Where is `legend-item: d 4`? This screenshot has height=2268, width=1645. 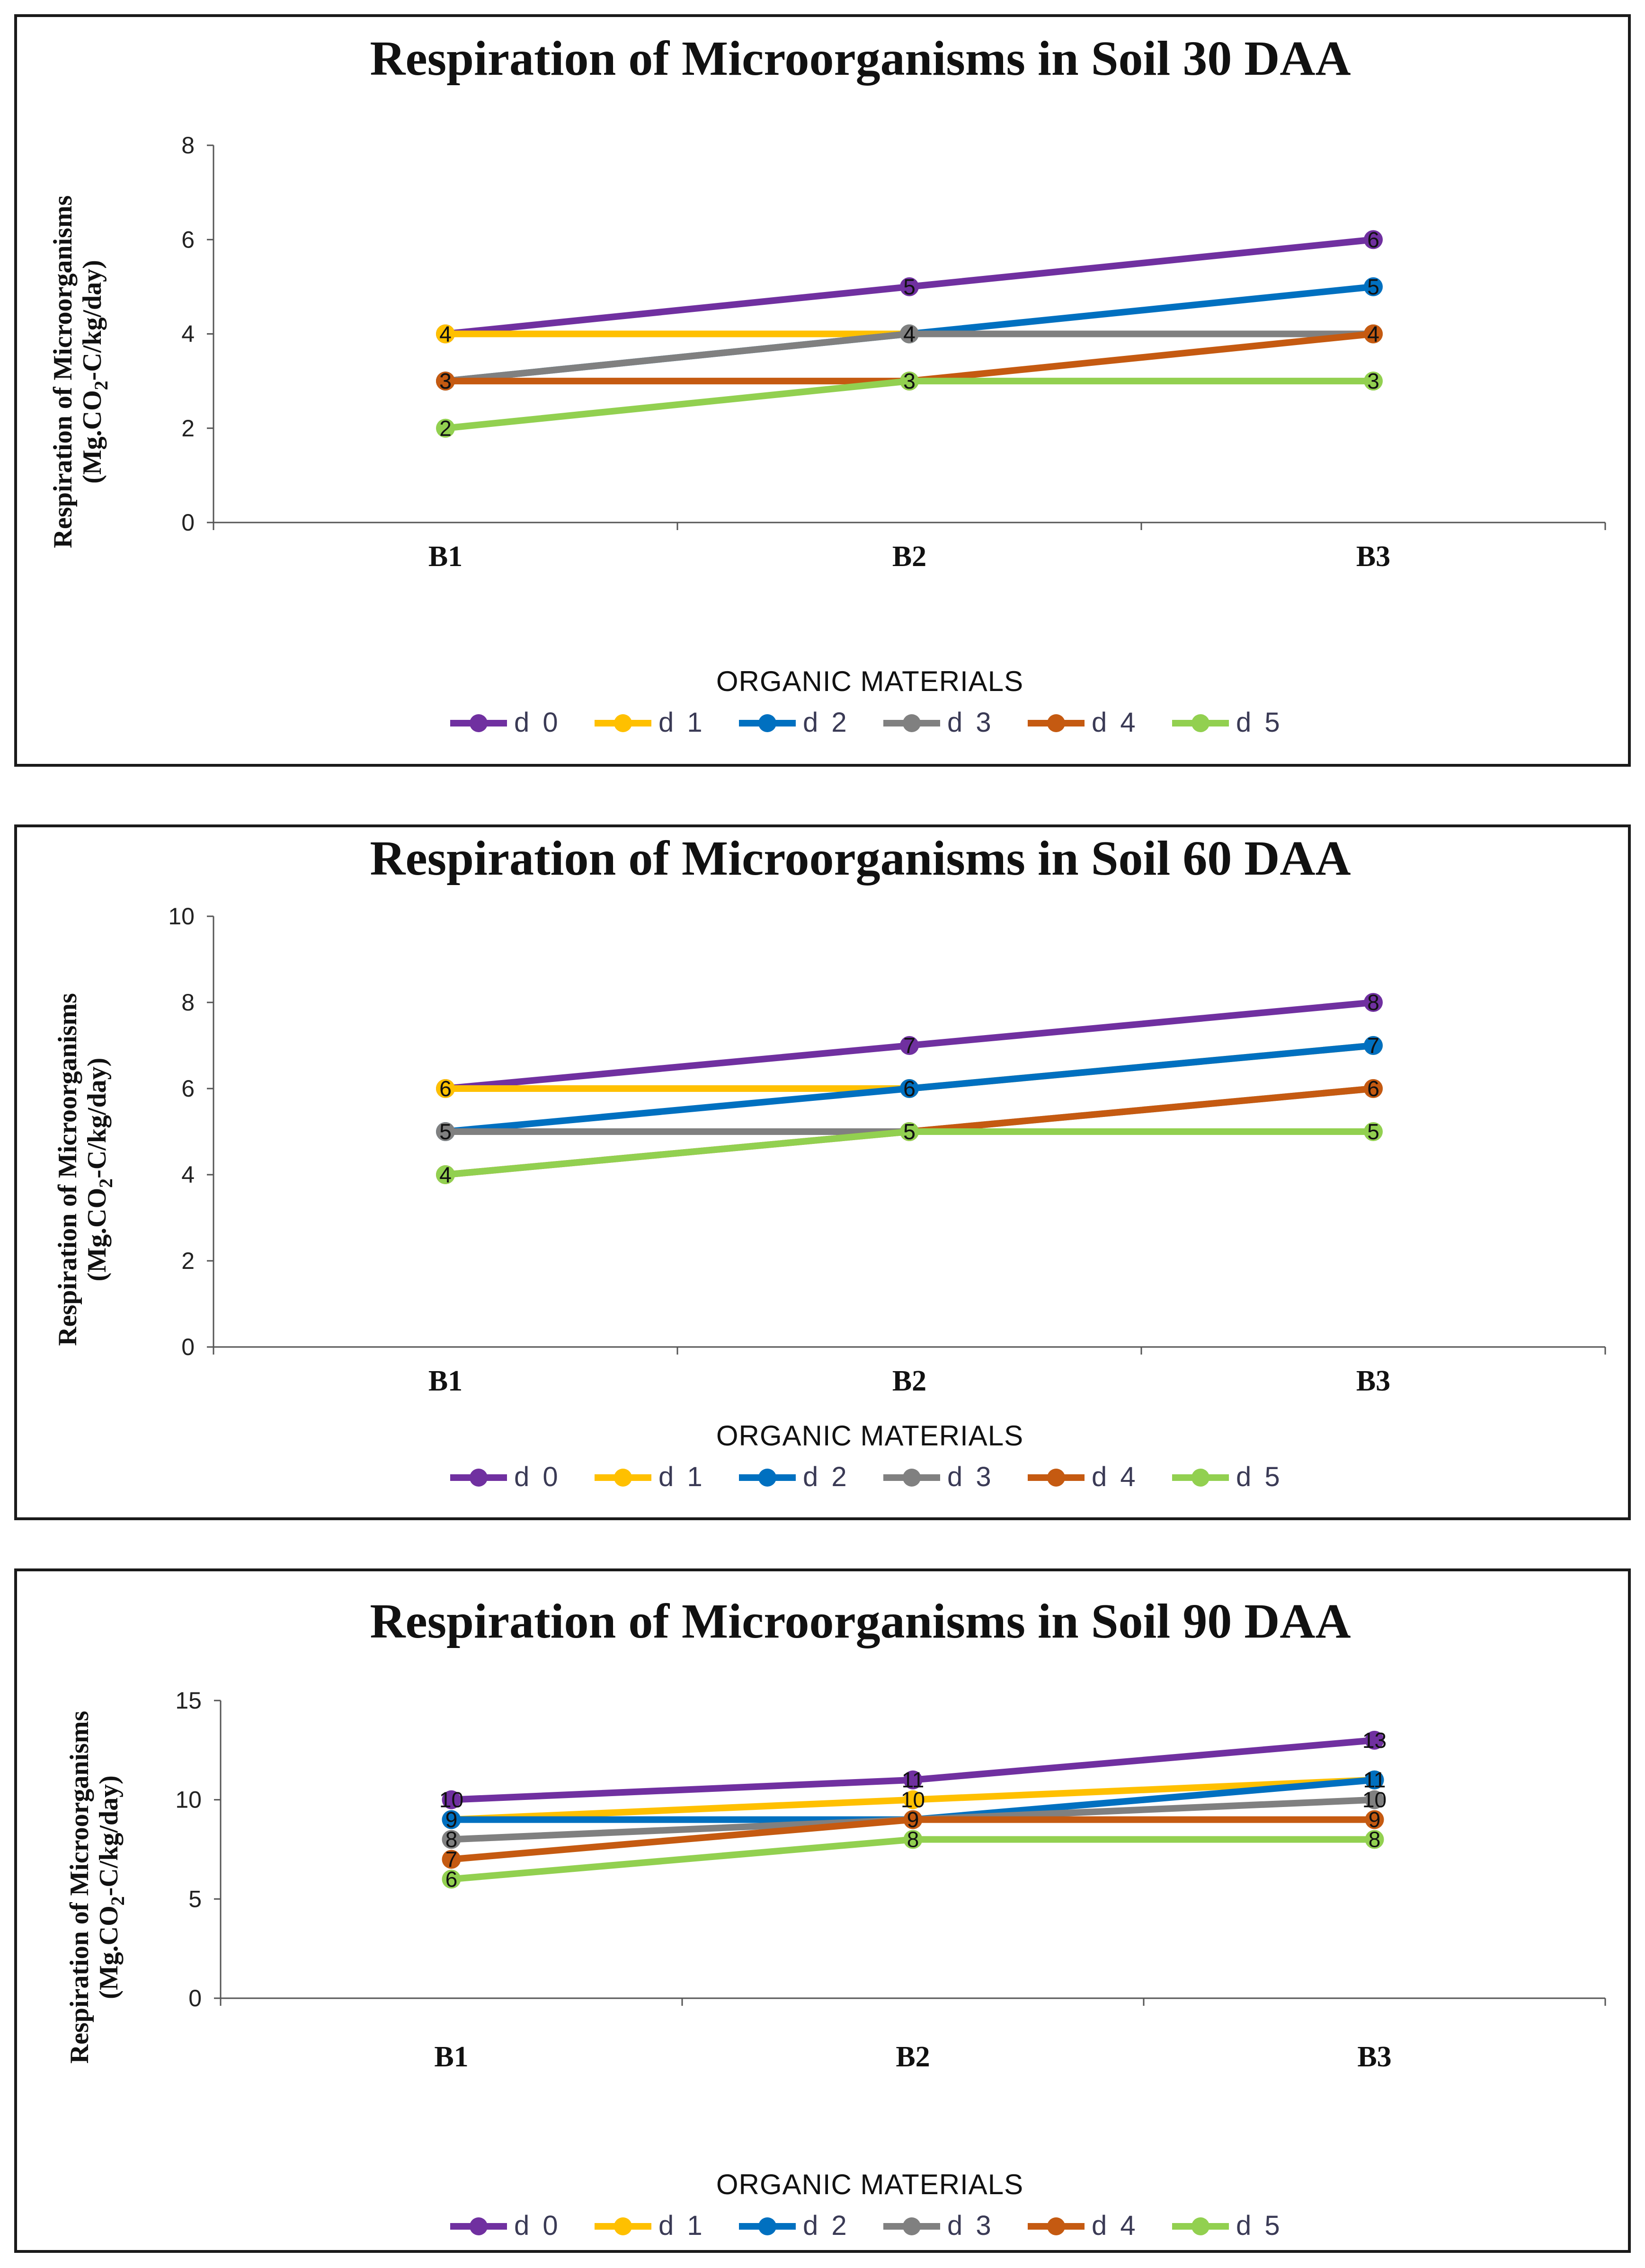 legend-item: d 4 is located at coordinates (1083, 2225).